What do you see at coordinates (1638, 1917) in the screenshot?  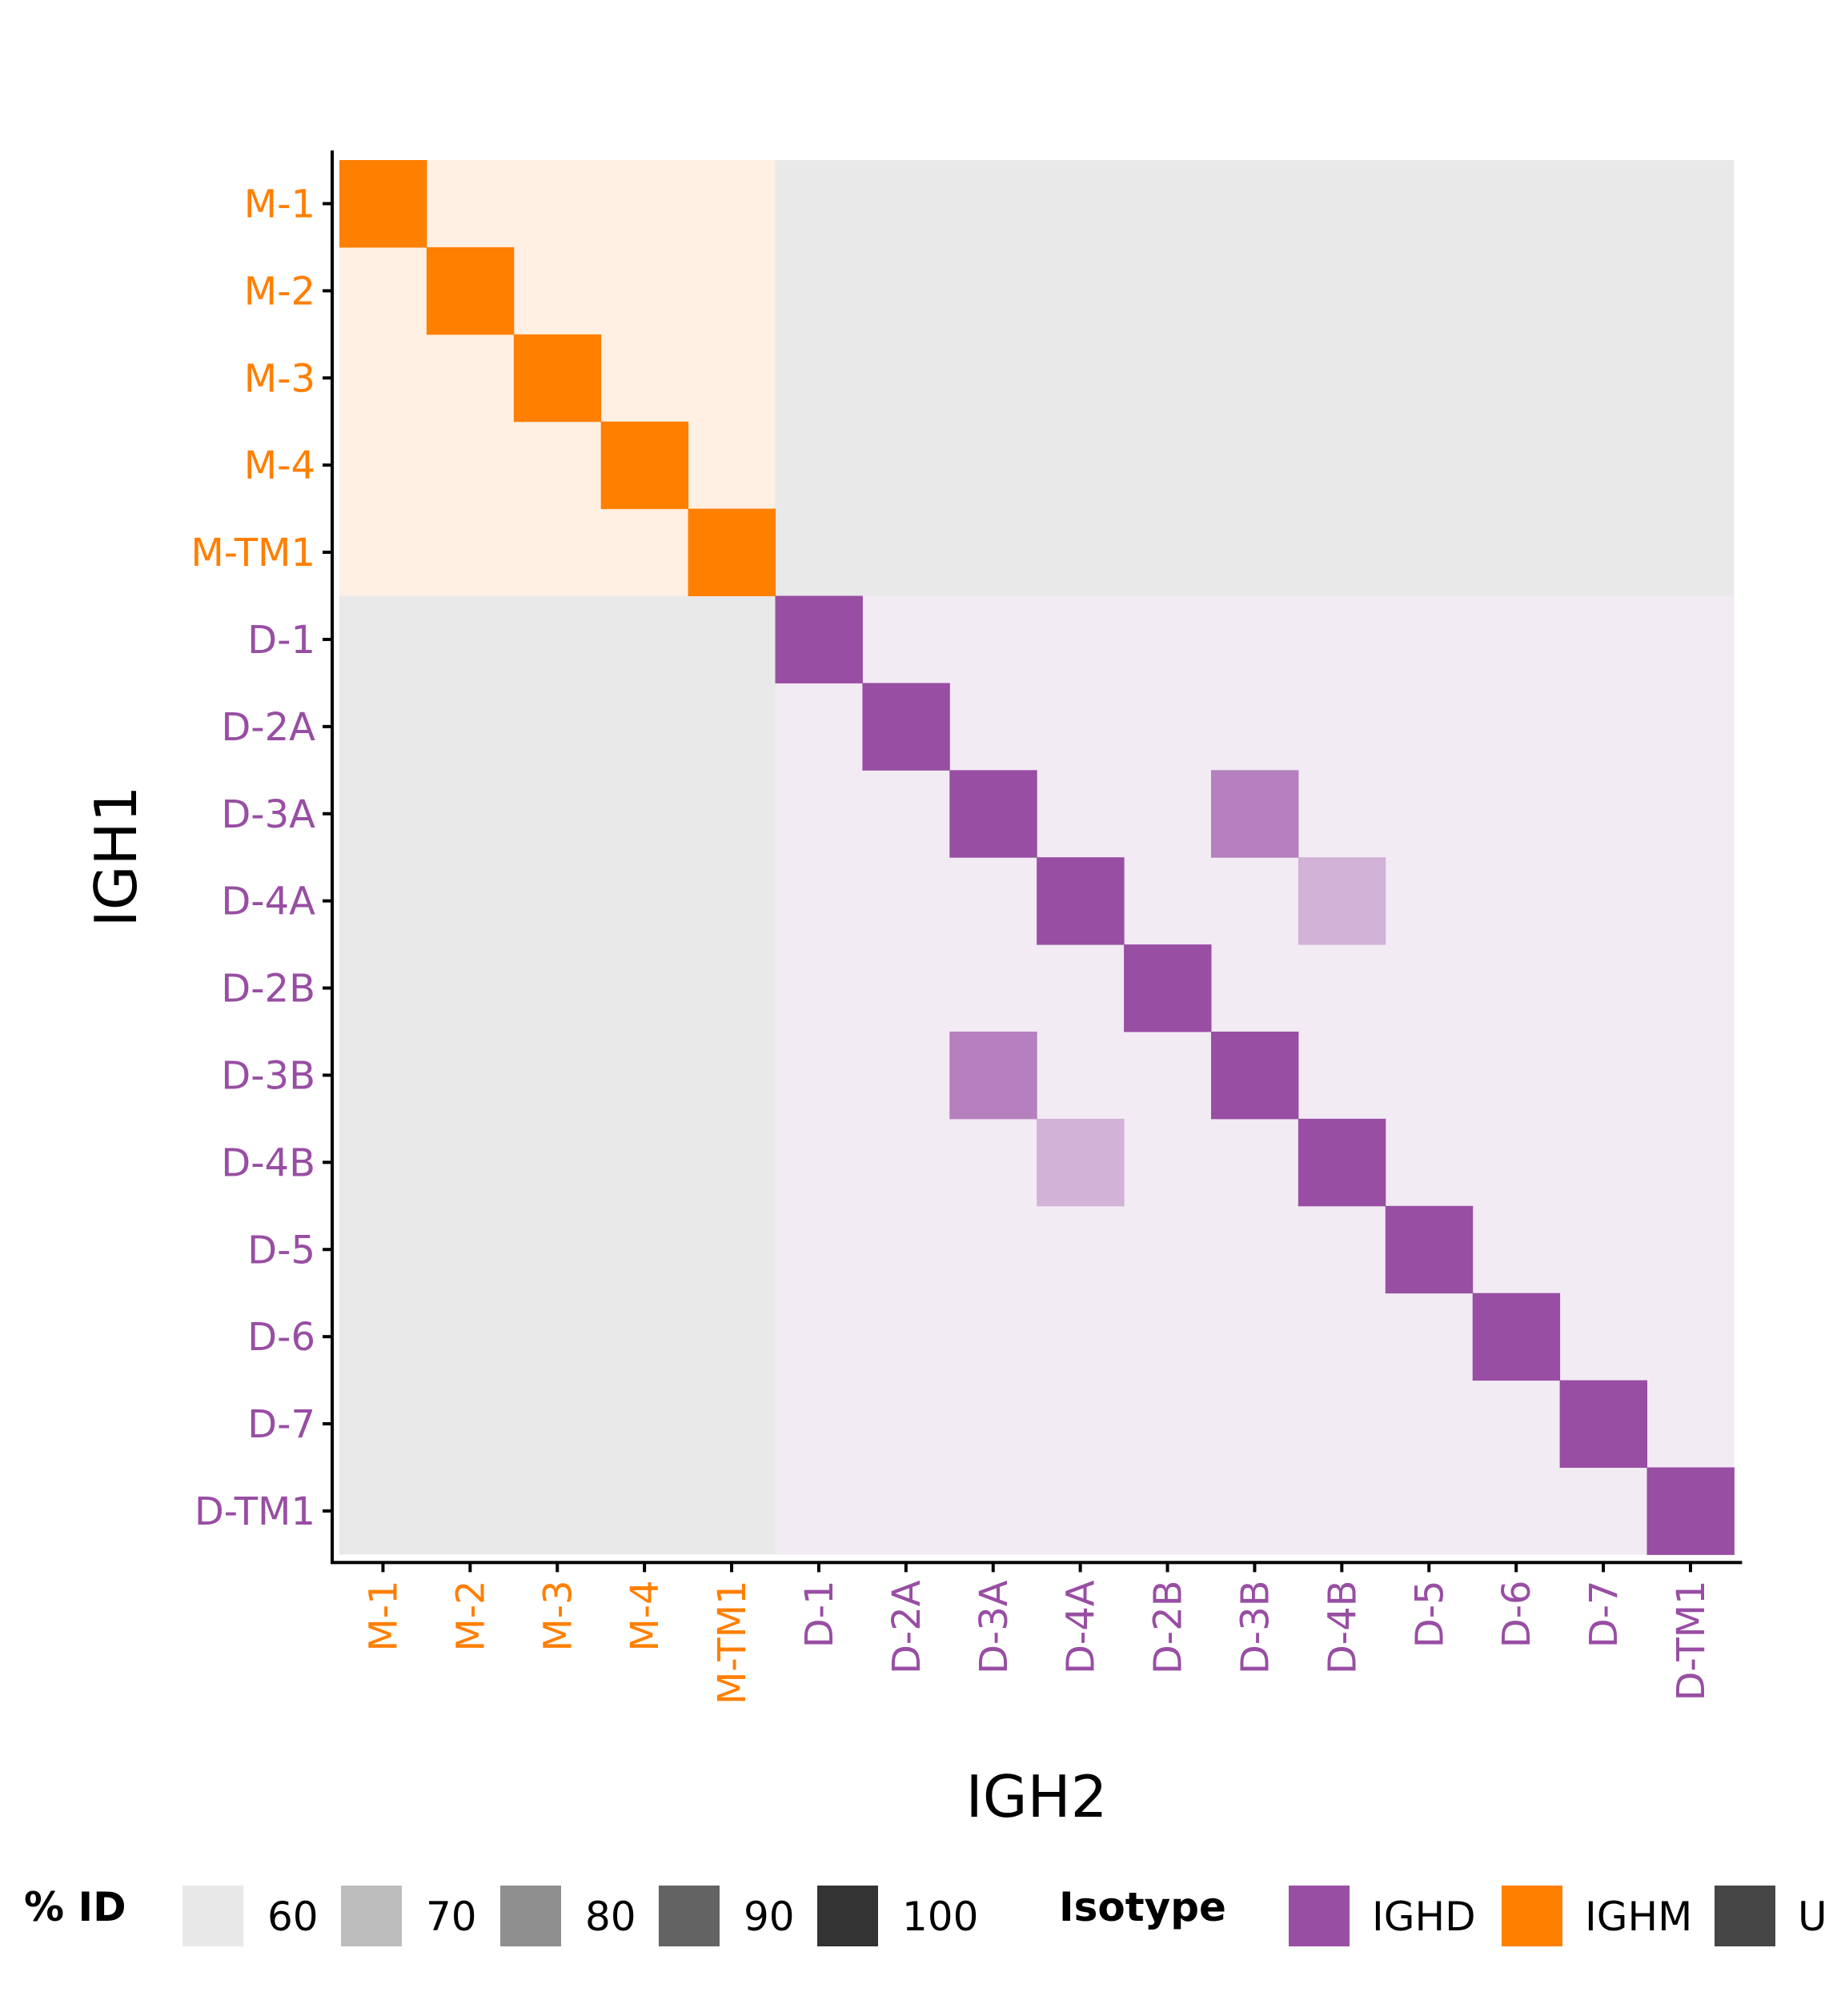 I see `legend-isotype-label: IGHM` at bounding box center [1638, 1917].